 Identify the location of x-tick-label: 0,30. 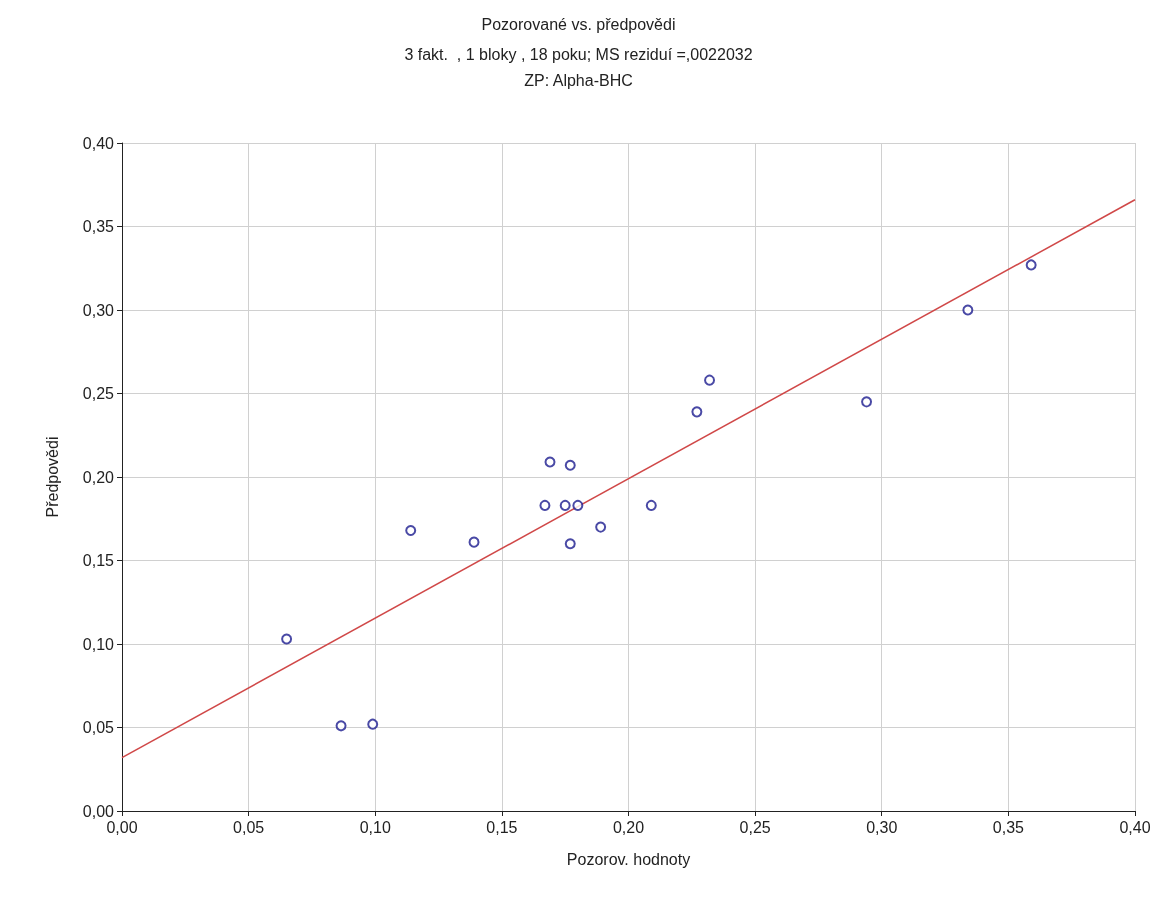
(882, 827).